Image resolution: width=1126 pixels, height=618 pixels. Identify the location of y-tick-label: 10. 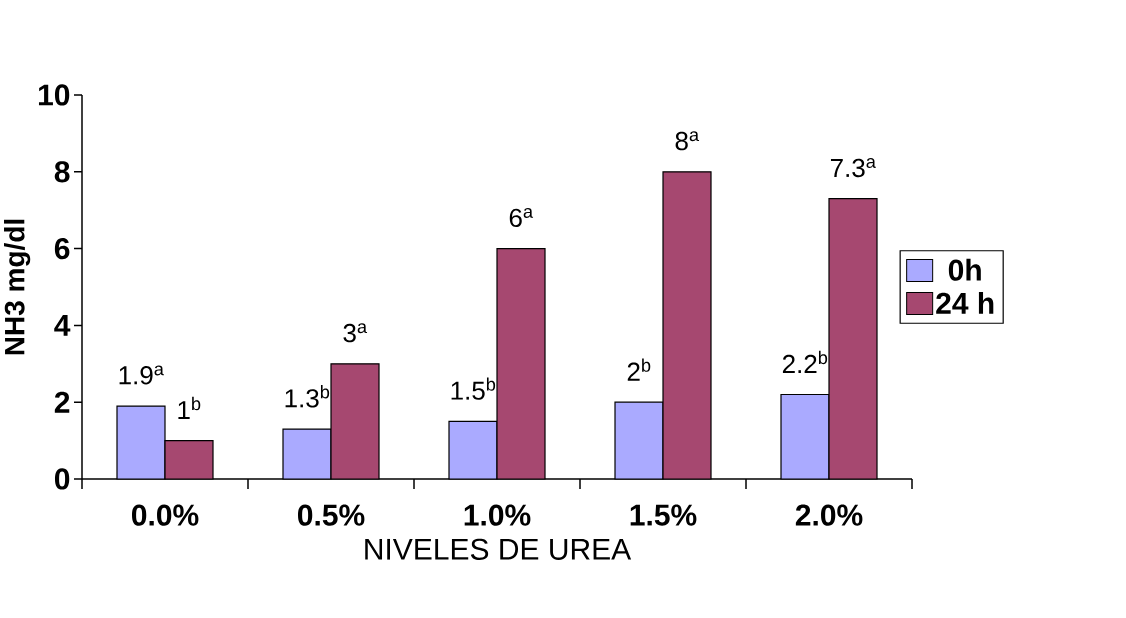
(54, 95).